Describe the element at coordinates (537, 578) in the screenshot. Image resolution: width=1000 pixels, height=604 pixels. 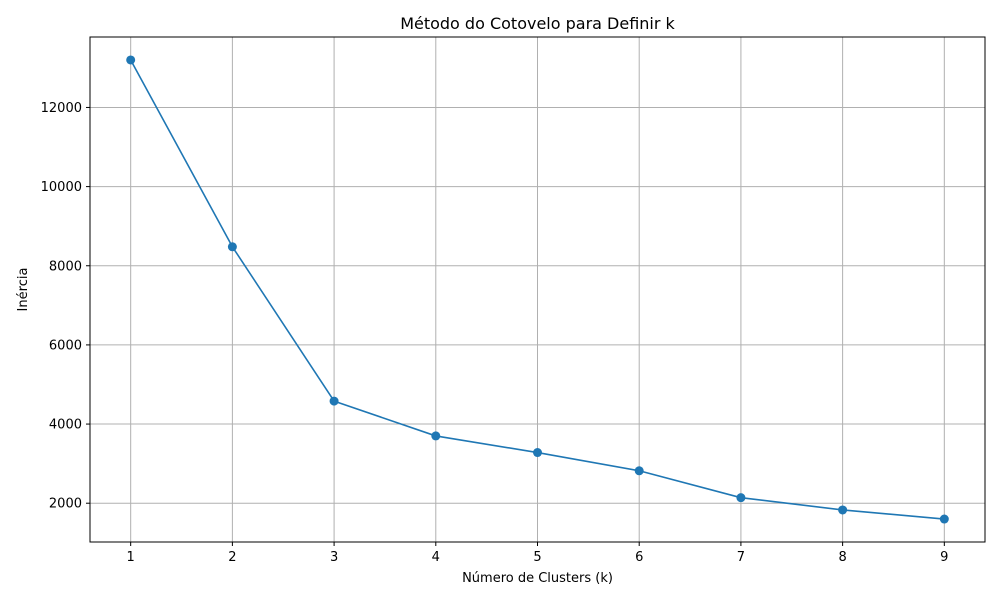
I see `x-axis-label: Número de Clusters (k)` at that location.